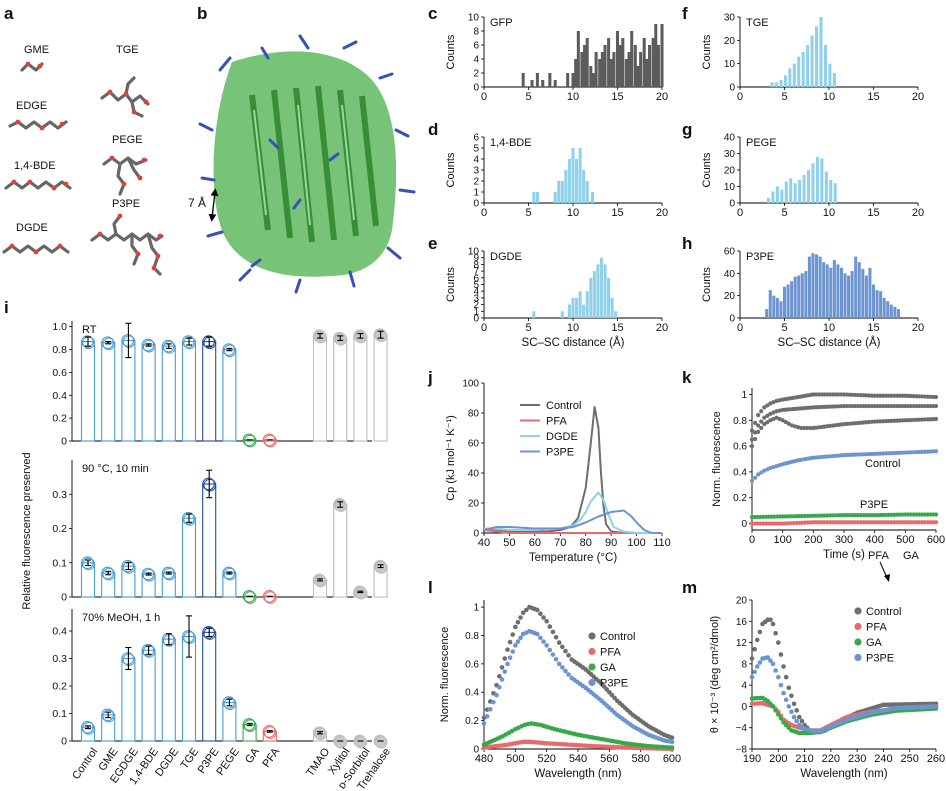 The height and width of the screenshot is (791, 946). Describe the element at coordinates (115, 469) in the screenshot. I see `subpanel-label: 90 °C, 10 min` at that location.